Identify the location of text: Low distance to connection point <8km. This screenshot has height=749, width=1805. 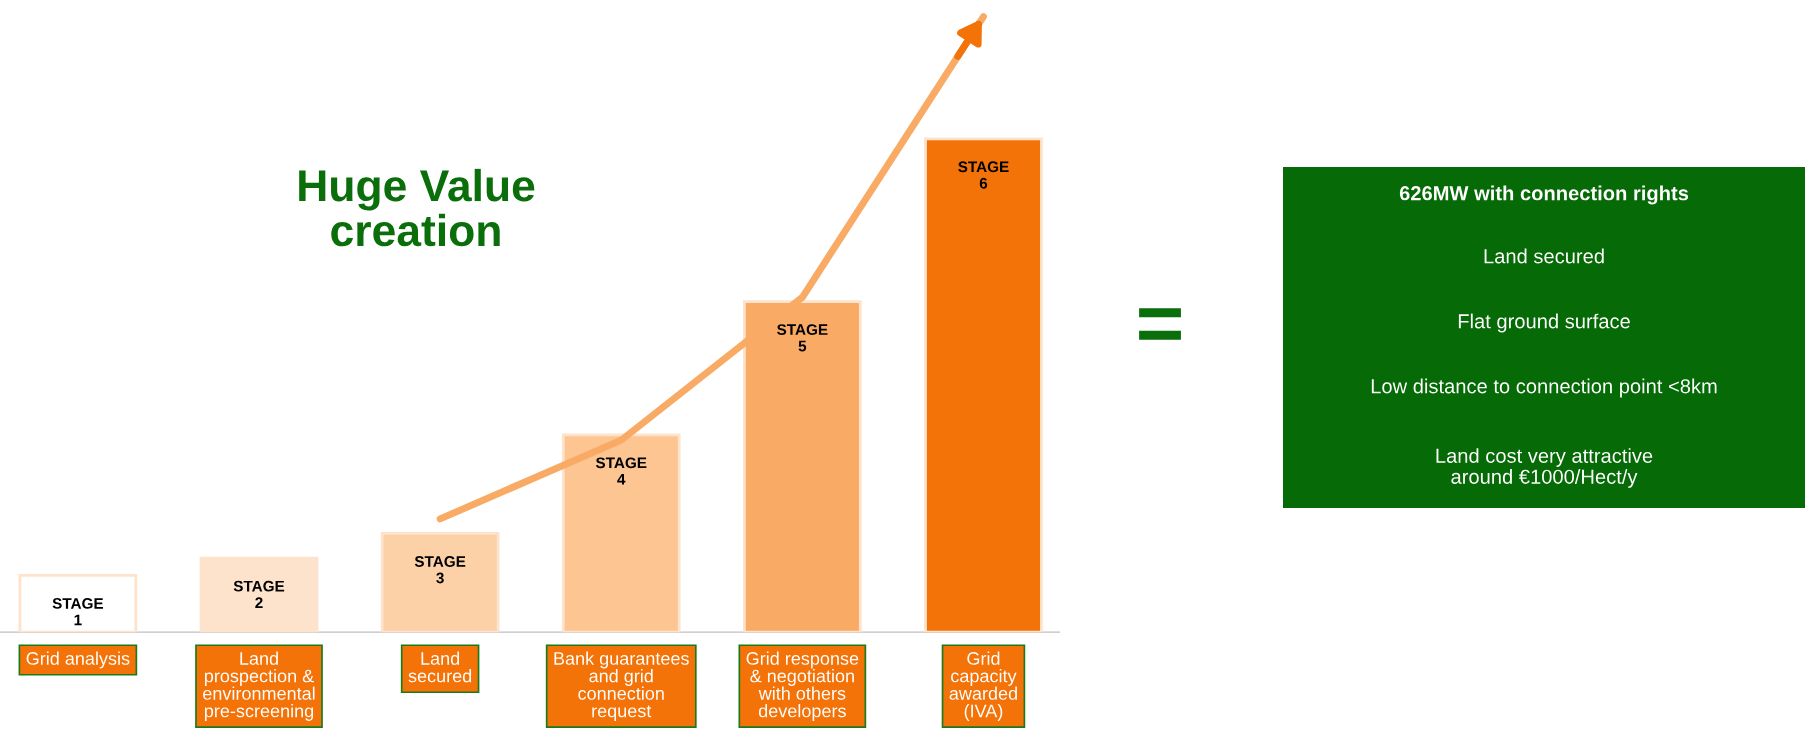
(1544, 388).